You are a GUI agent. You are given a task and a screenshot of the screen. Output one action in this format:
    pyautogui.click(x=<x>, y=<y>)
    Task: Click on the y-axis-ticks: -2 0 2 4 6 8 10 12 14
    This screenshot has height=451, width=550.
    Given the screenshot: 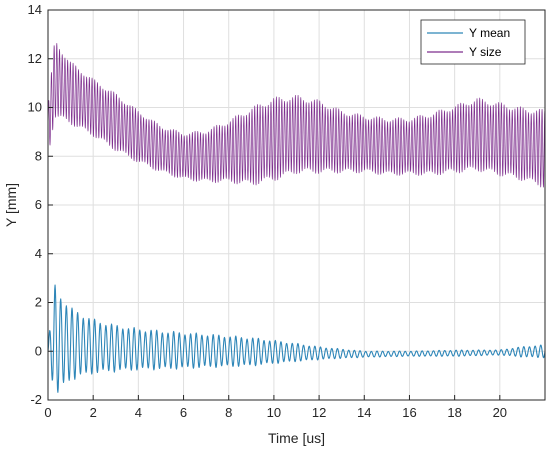 What is the action you would take?
    pyautogui.click(x=40, y=204)
    